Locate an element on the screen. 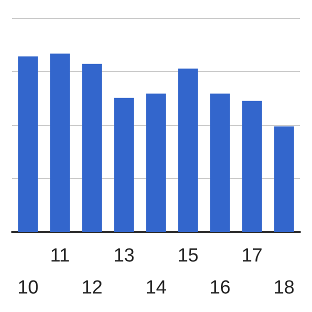 This screenshot has height=312, width=312. x-tick-label: 17 is located at coordinates (252, 256).